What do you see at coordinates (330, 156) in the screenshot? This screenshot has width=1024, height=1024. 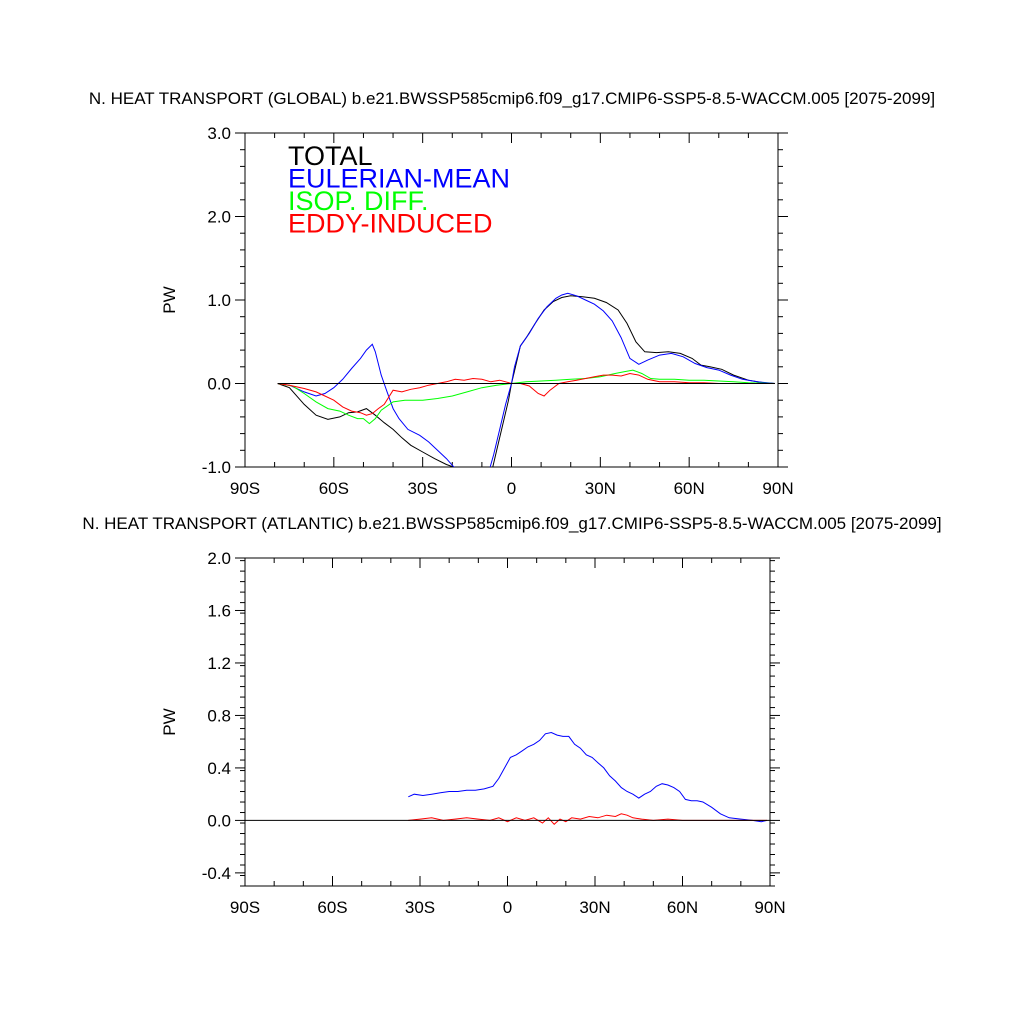 I see `legend-entry-total: TOTAL` at bounding box center [330, 156].